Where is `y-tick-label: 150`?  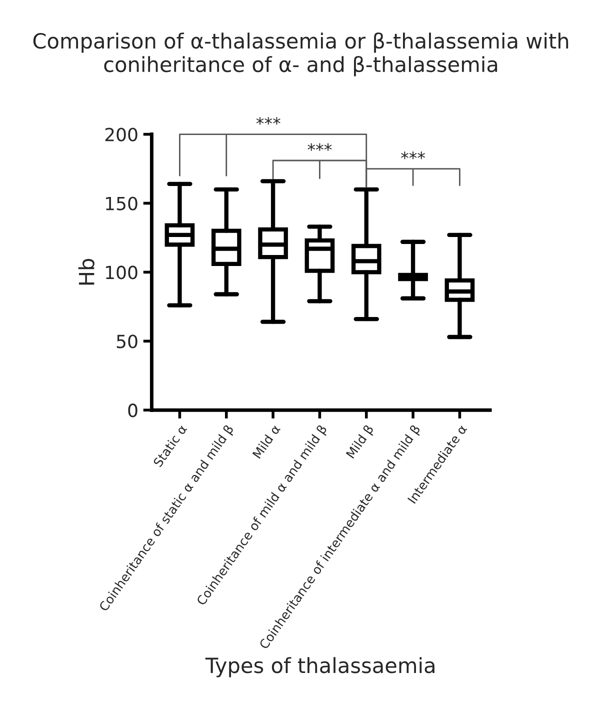 y-tick-label: 150 is located at coordinates (122, 203).